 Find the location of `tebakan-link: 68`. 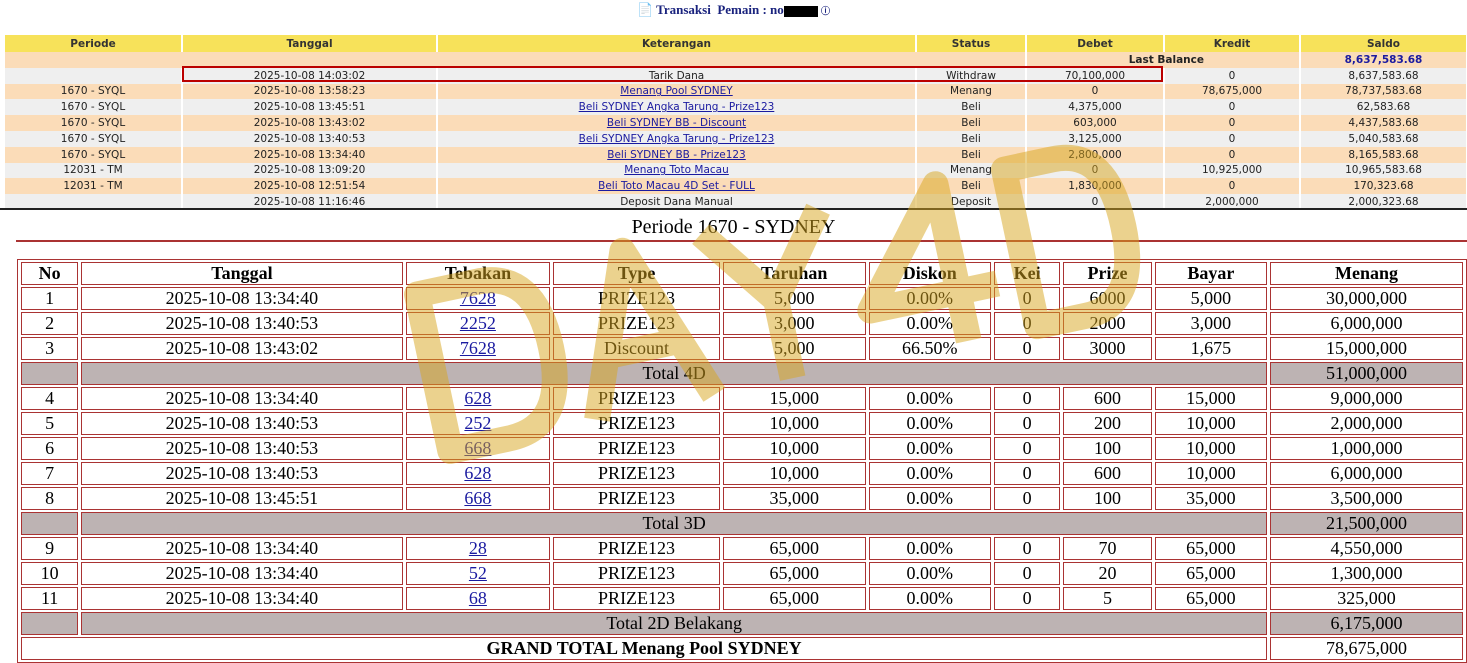

tebakan-link: 68 is located at coordinates (477, 598).